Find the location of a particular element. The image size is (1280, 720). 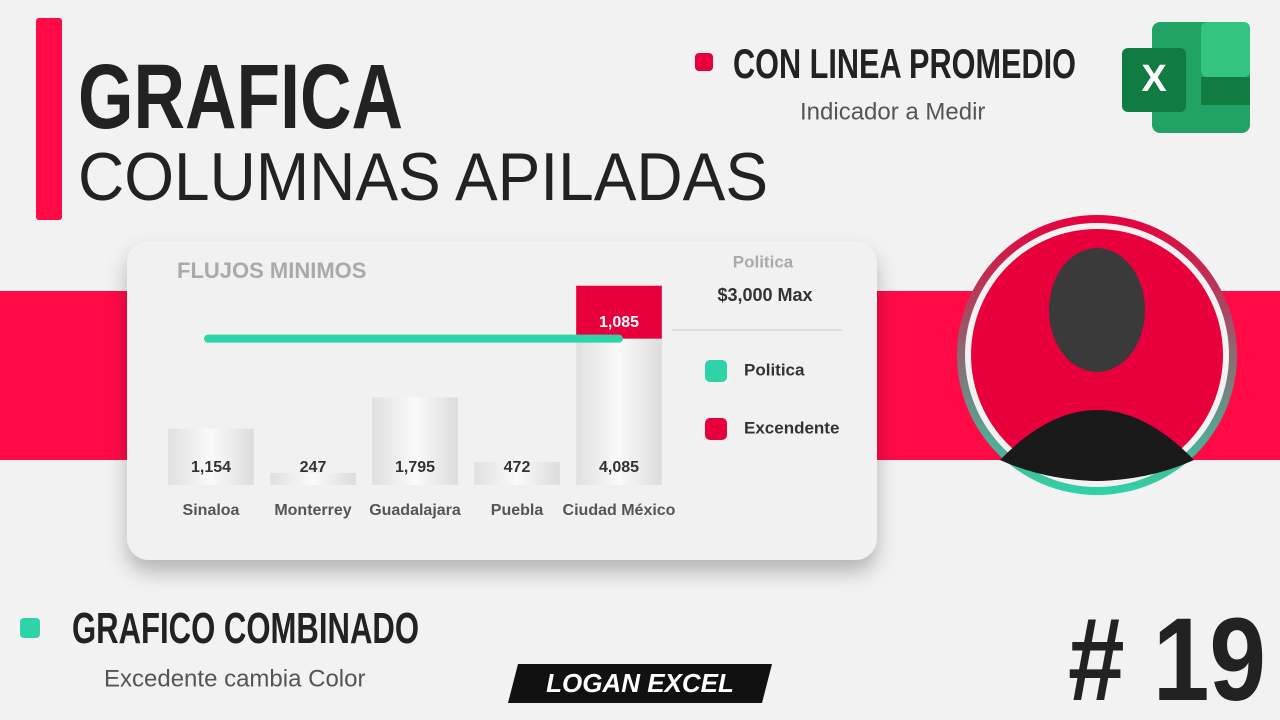

total-label: 472 is located at coordinates (517, 467).